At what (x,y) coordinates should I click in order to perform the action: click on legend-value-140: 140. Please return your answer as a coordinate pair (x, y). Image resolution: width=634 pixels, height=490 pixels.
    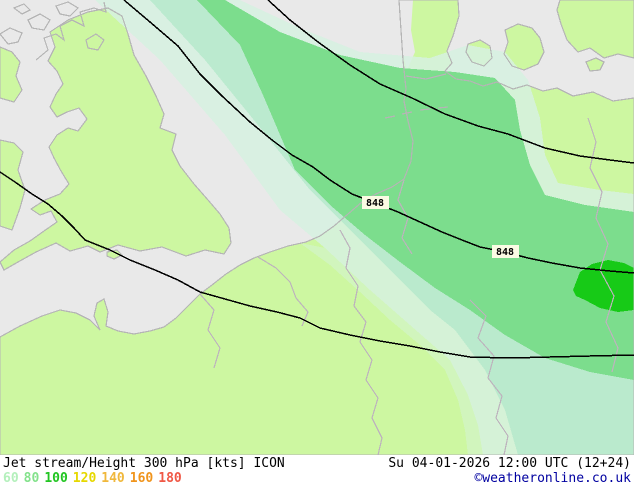
    Looking at the image, I should click on (113, 478).